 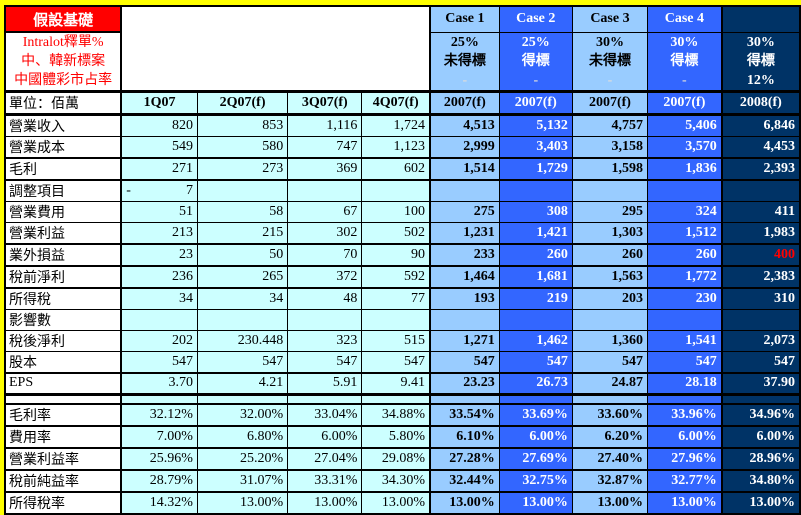 What do you see at coordinates (535, 212) in the screenshot?
I see `case-value-cell: 308` at bounding box center [535, 212].